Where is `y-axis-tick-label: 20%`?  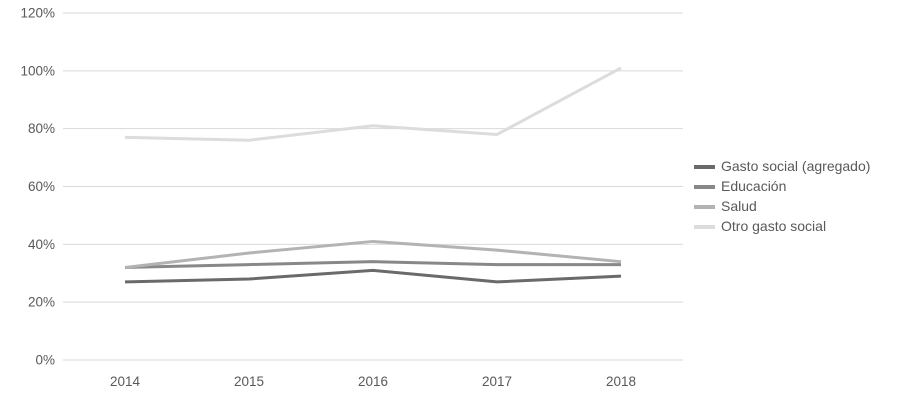
y-axis-tick-label: 20% is located at coordinates (41, 302).